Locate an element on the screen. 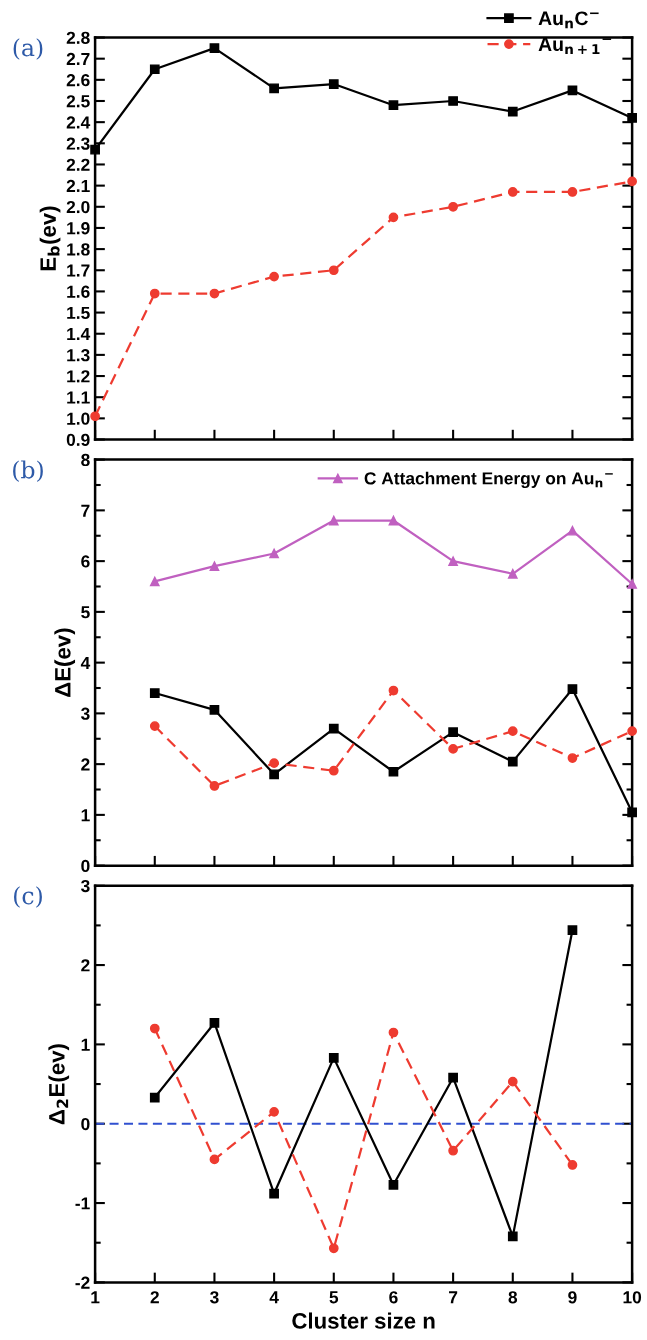  y-tick-label: 1.3 is located at coordinates (78, 355).